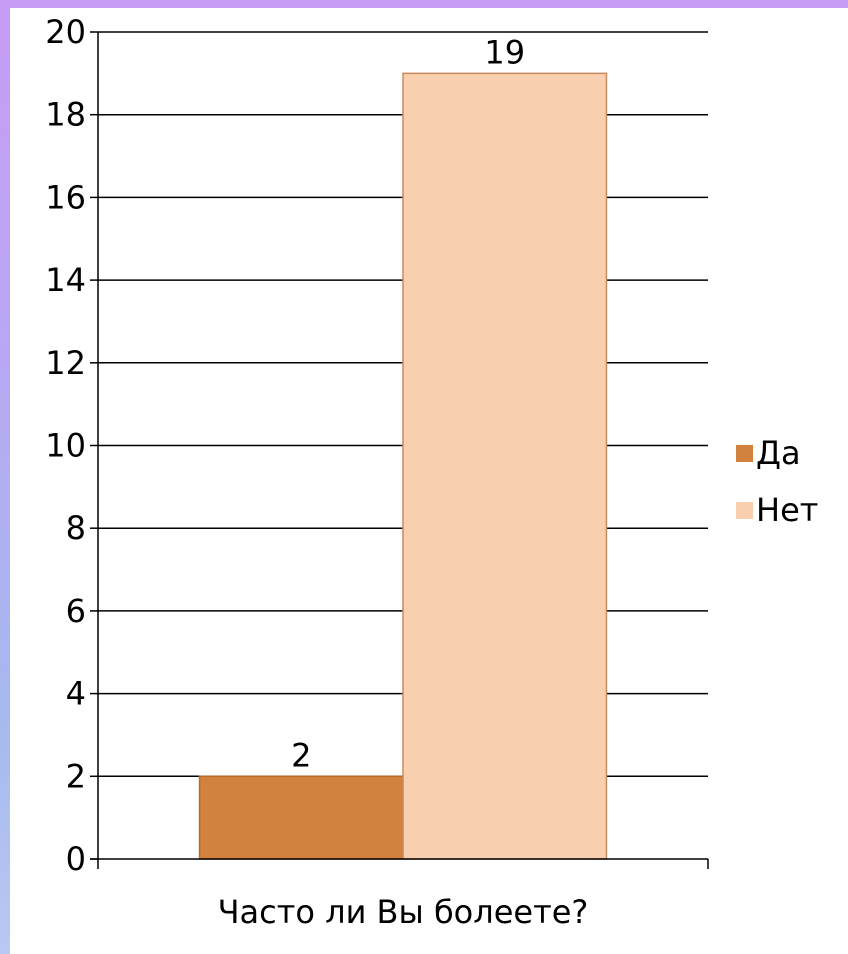 The image size is (848, 954). What do you see at coordinates (744, 453) in the screenshot?
I see `legend-swatch-Да` at bounding box center [744, 453].